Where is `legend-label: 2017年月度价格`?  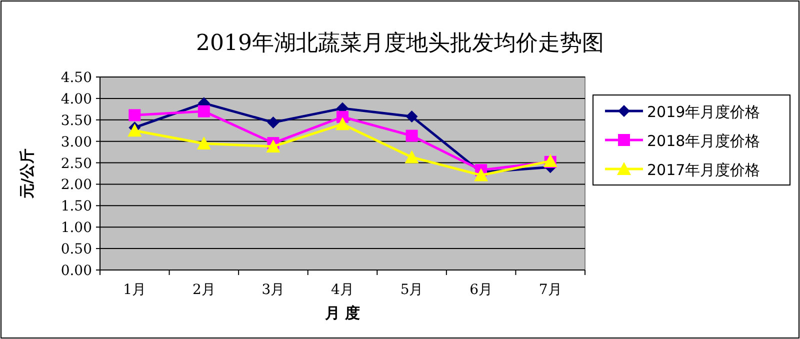
legend-label: 2017年月度价格 is located at coordinates (703, 170).